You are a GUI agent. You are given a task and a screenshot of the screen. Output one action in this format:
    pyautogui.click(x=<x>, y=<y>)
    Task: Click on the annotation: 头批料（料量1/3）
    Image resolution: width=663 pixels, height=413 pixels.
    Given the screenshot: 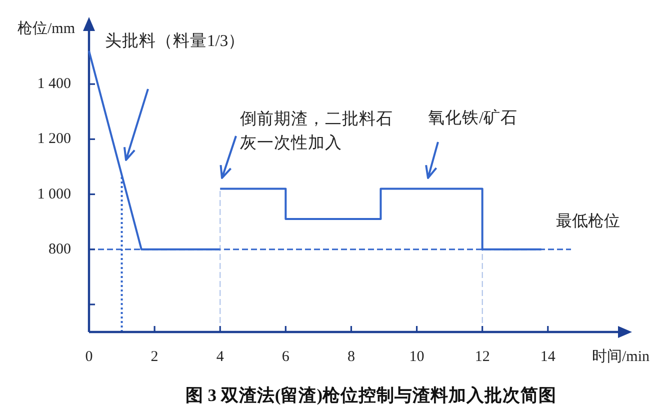 What is the action you would take?
    pyautogui.click(x=175, y=40)
    